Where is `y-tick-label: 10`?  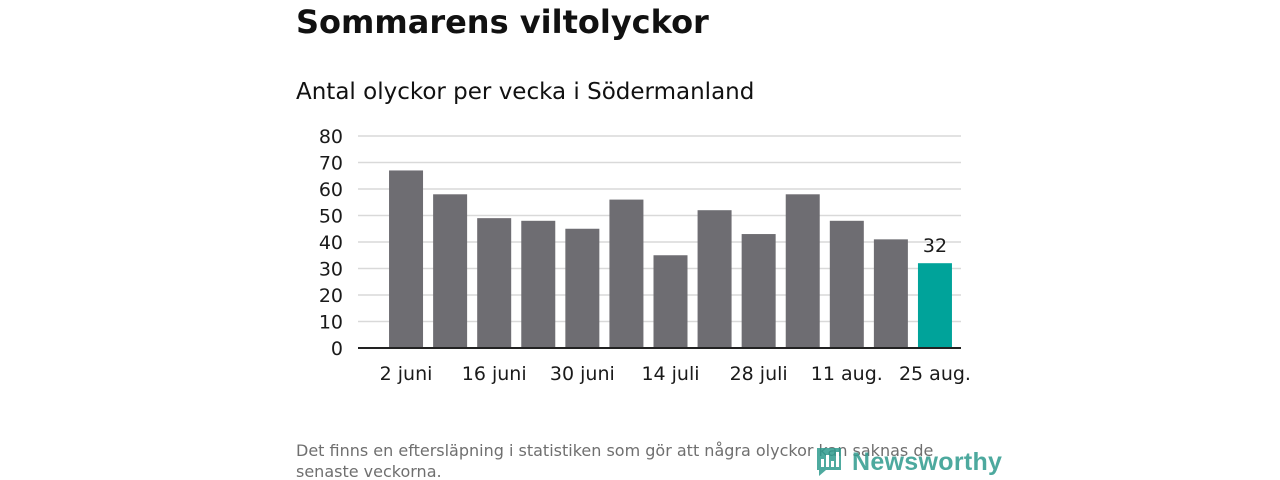 y-tick-label: 10 is located at coordinates (331, 323).